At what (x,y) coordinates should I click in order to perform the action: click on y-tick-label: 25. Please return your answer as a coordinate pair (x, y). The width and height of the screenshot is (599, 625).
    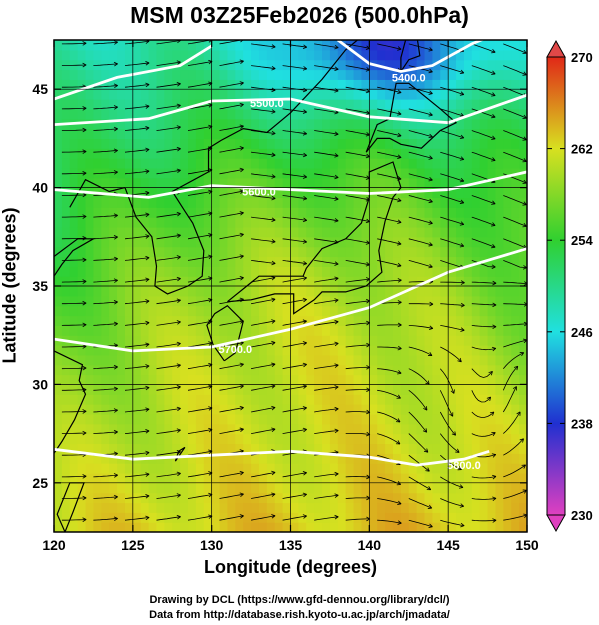
    Looking at the image, I should click on (40, 483).